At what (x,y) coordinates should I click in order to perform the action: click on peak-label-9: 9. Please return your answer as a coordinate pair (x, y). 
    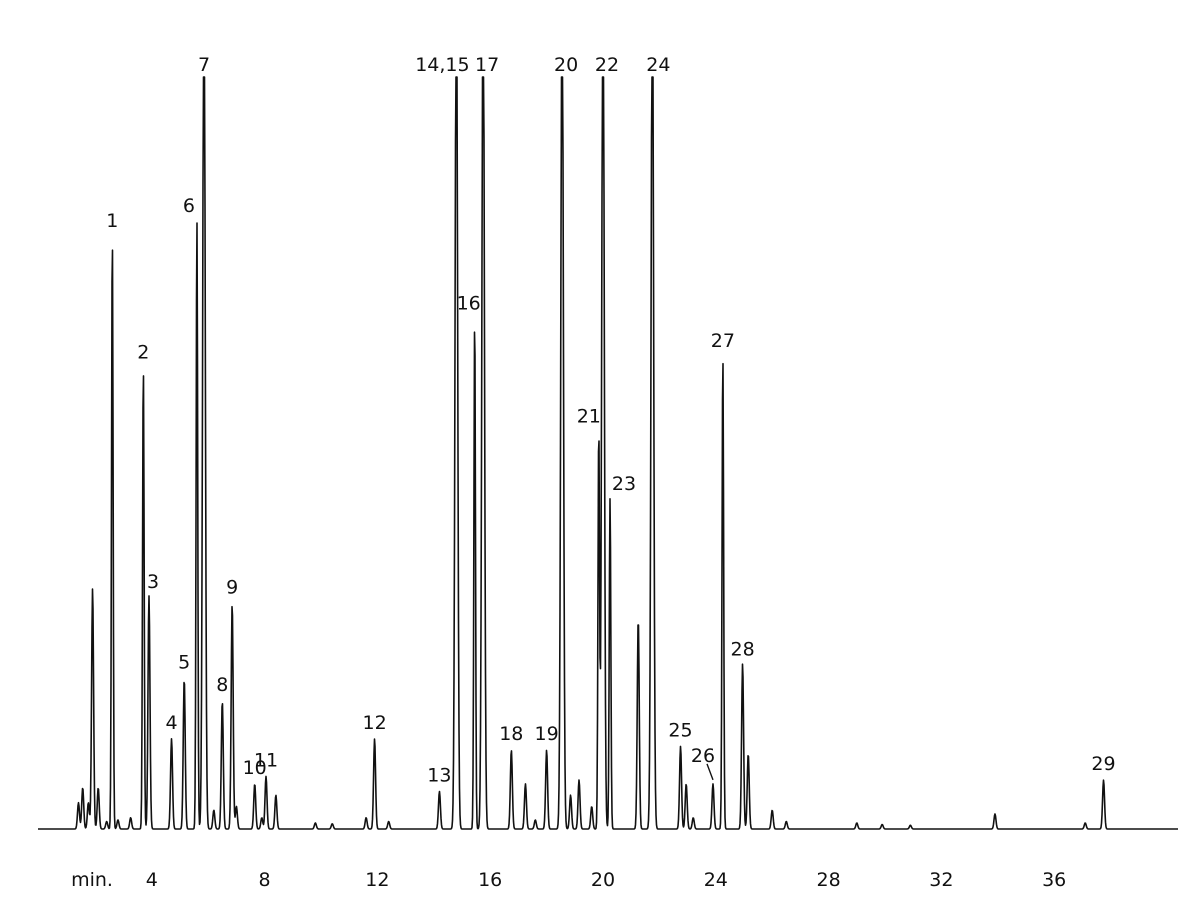
    Looking at the image, I should click on (232, 587).